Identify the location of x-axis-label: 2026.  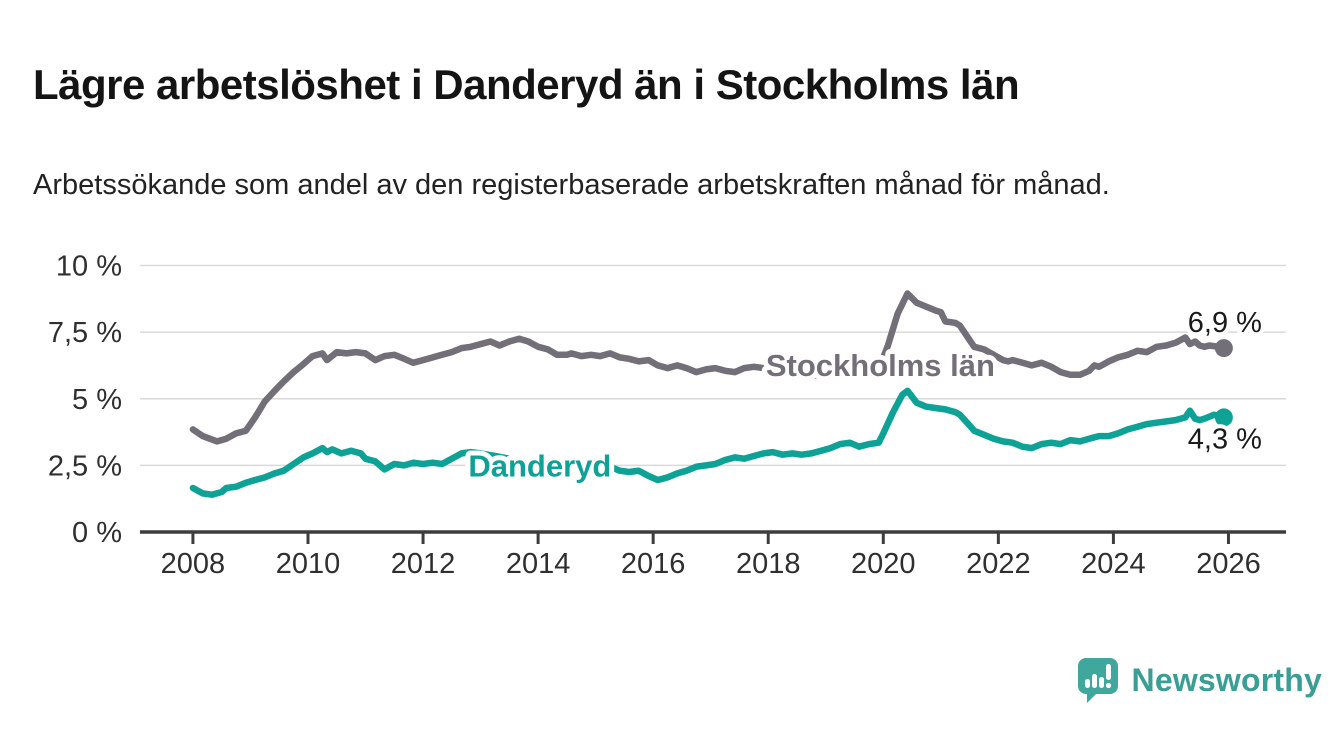
(1228, 564).